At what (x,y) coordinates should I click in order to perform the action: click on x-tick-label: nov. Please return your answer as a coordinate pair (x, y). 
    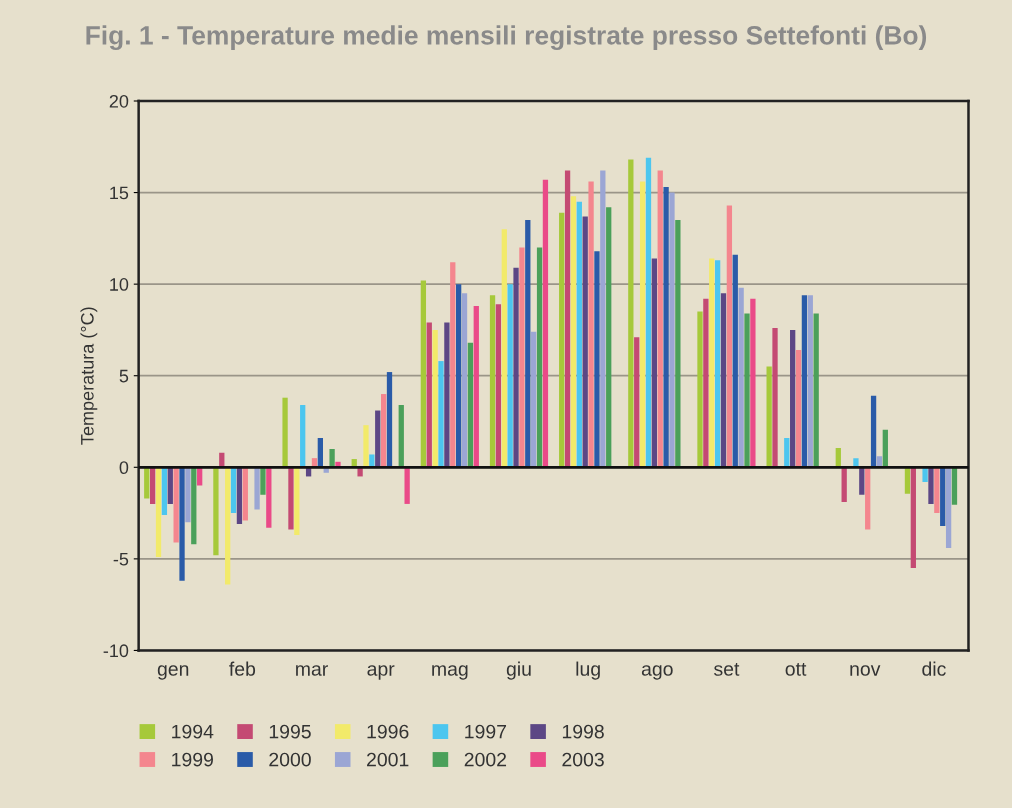
    Looking at the image, I should click on (865, 670).